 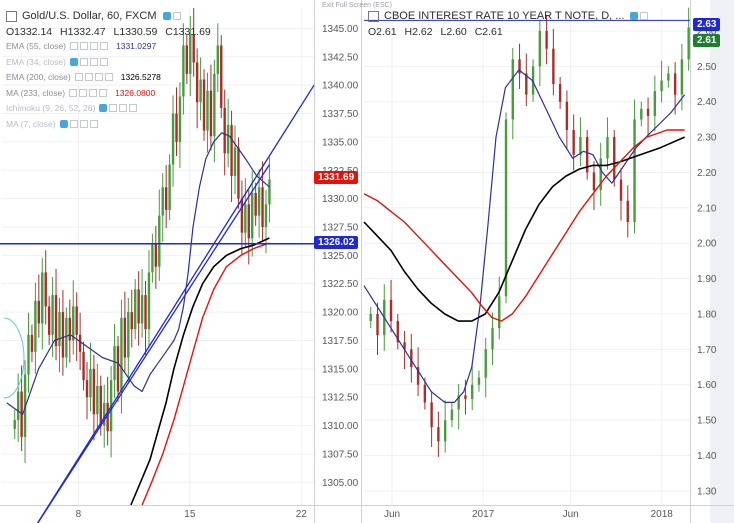 What do you see at coordinates (336, 177) in the screenshot?
I see `last-price-tag-gold: 1331.69` at bounding box center [336, 177].